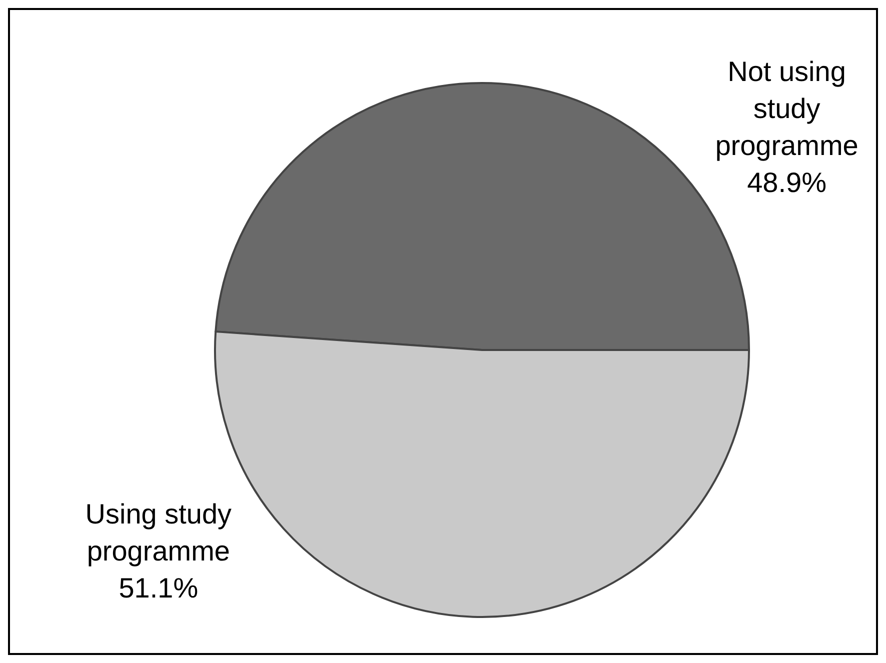  Describe the element at coordinates (158, 532) in the screenshot. I see `slice-label: Using study programme` at that location.